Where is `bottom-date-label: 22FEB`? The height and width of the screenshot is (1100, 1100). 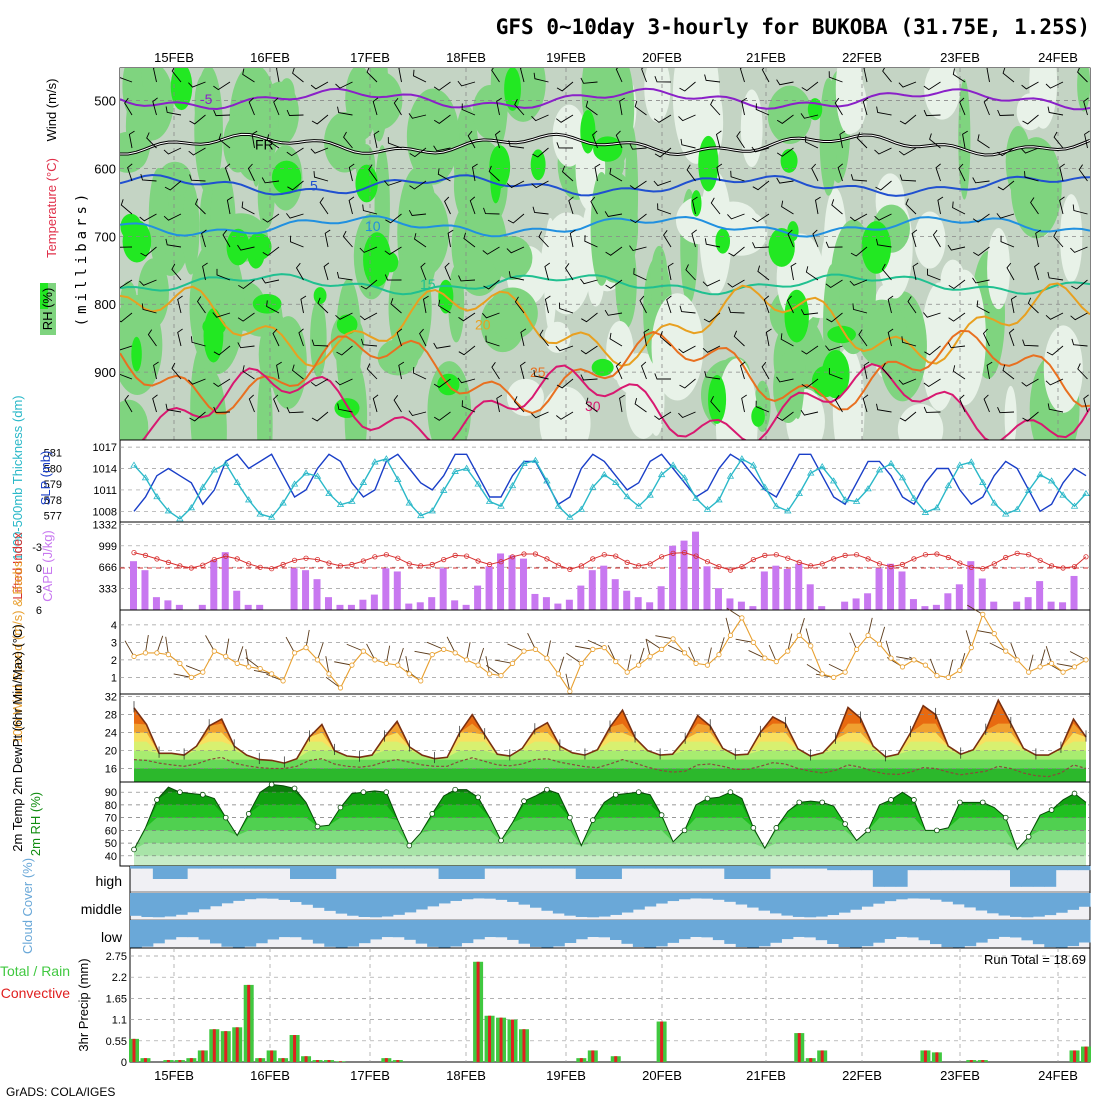
bottom-date-label: 22FEB is located at coordinates (862, 1075).